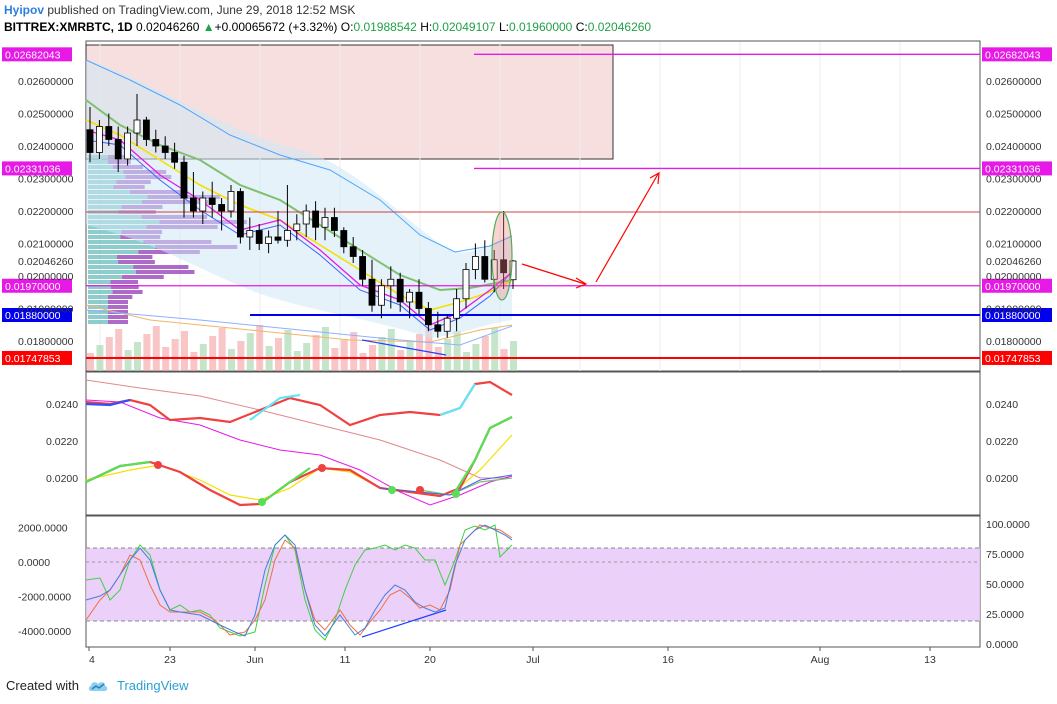 The image size is (1057, 704). Describe the element at coordinates (152, 685) in the screenshot. I see `tradingview-link: TradingView` at that location.